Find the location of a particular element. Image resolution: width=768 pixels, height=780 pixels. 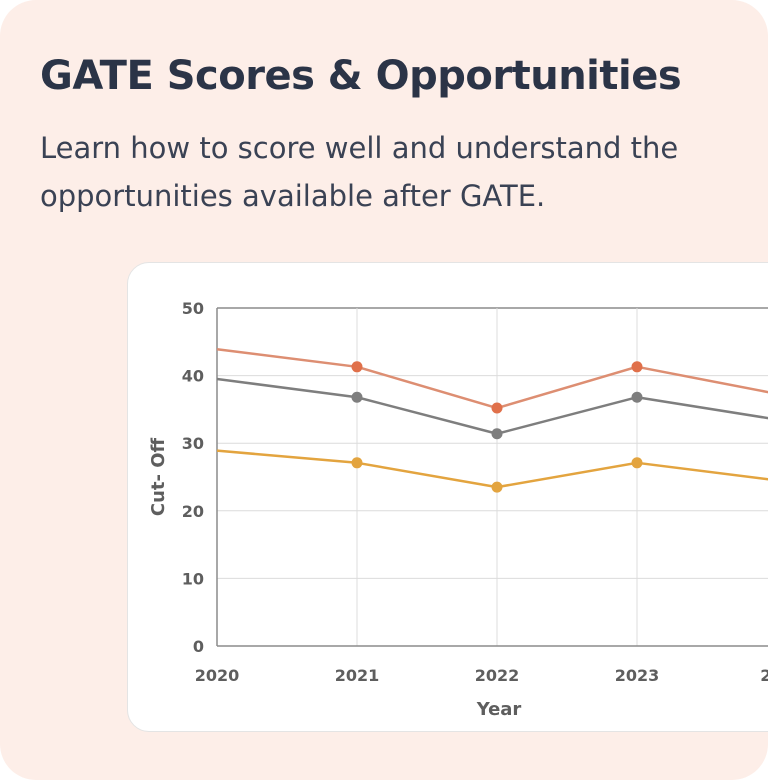

y-tick-label: 20 is located at coordinates (193, 511).